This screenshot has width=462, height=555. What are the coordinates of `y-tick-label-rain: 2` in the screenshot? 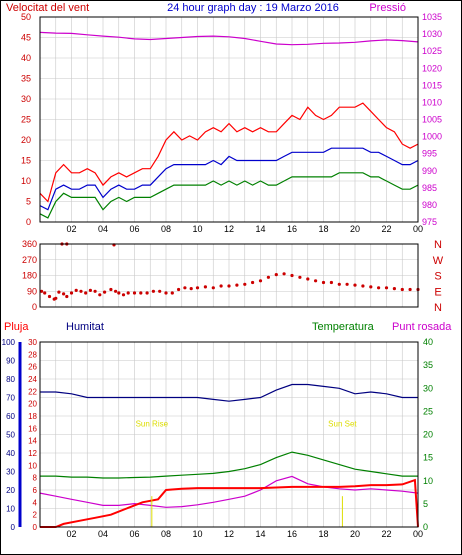 It's located at (35, 515).